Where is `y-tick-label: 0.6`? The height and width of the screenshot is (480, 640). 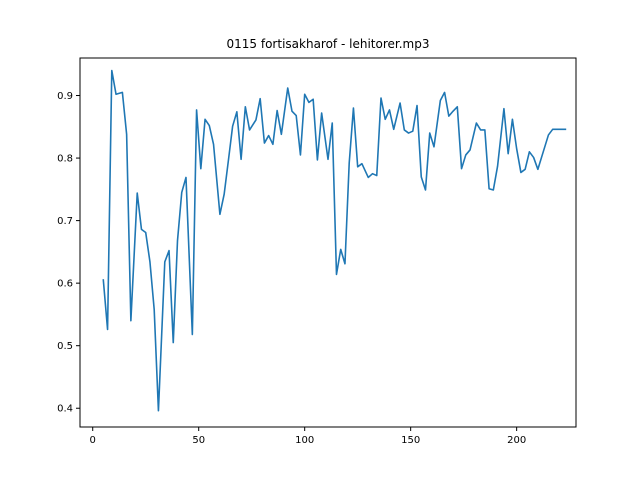 y-tick-label: 0.6 is located at coordinates (65, 284).